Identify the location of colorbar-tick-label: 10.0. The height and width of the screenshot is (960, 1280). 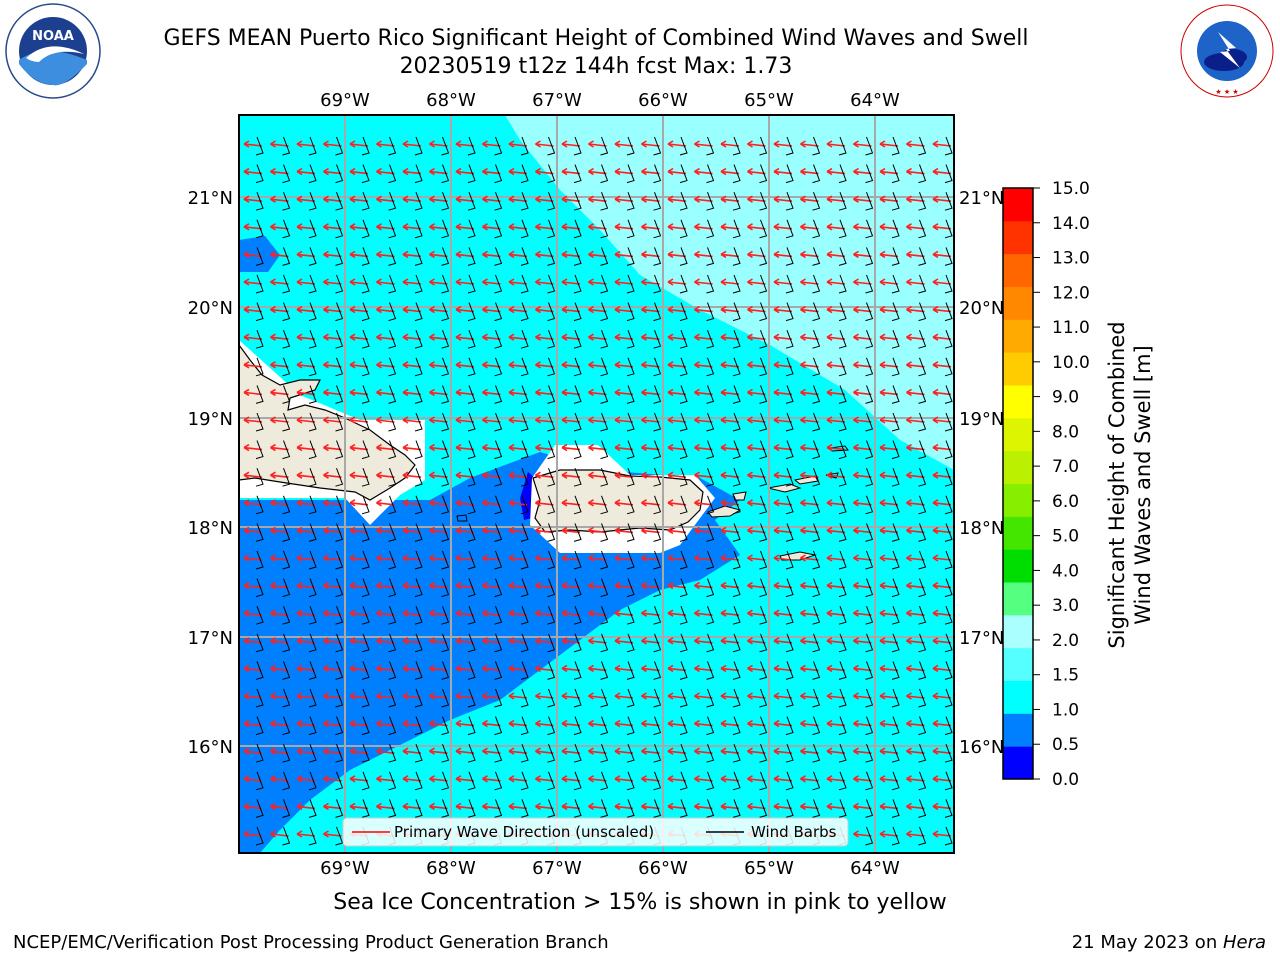
(1071, 363).